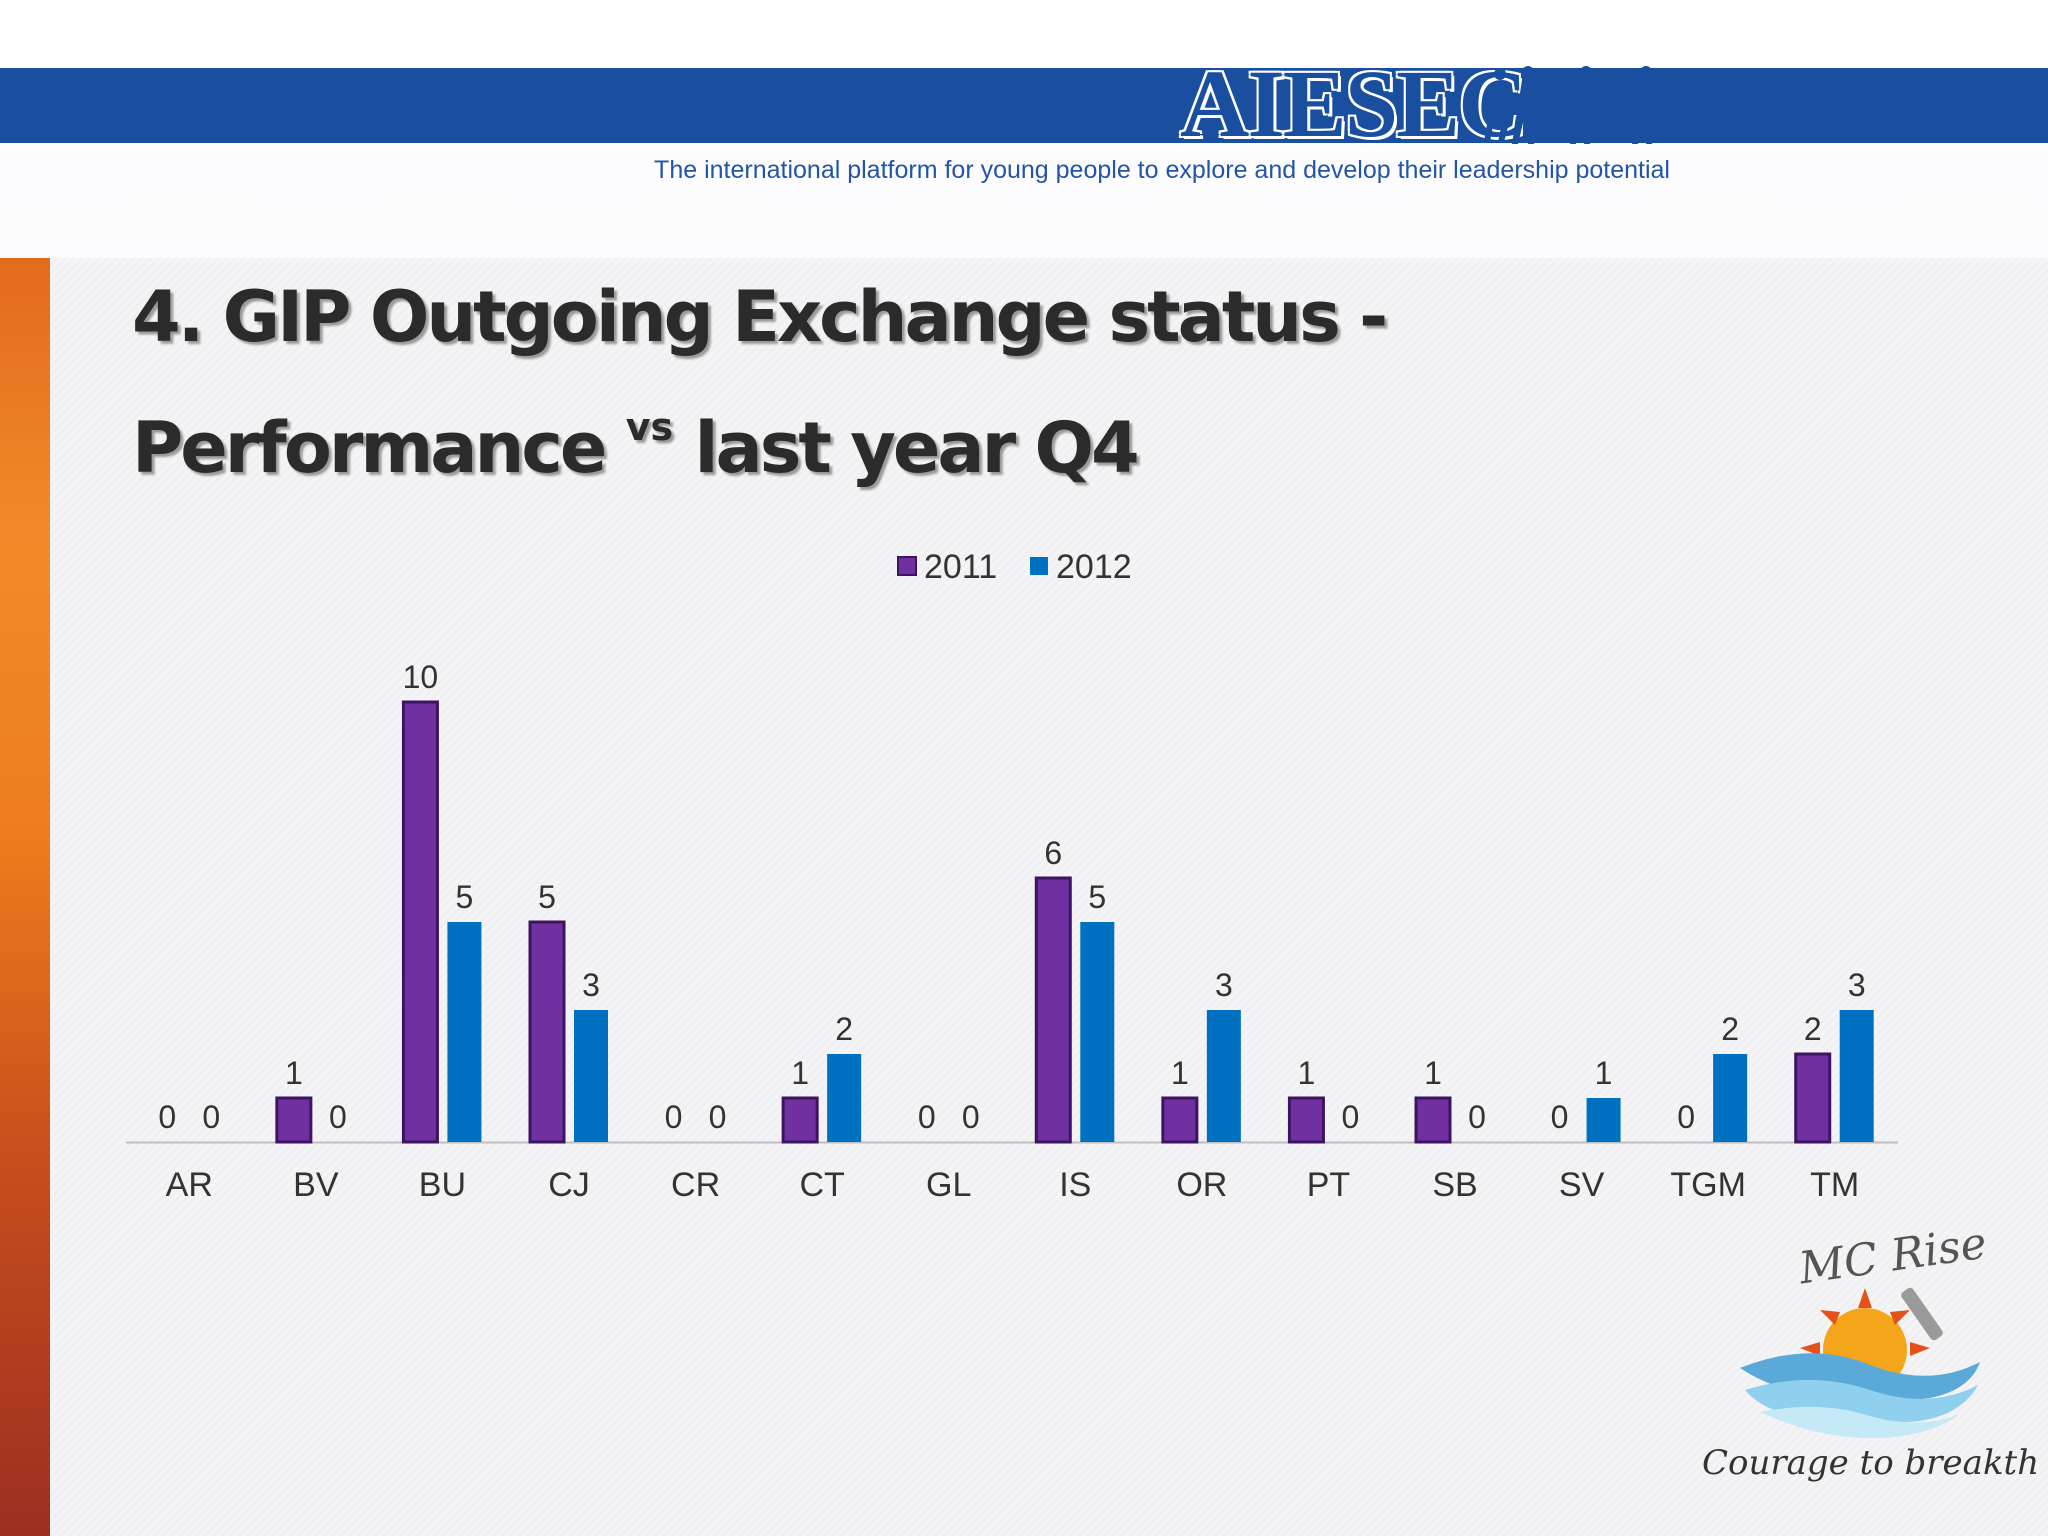  What do you see at coordinates (1560, 1117) in the screenshot?
I see `data-label-2011-SV: 0` at bounding box center [1560, 1117].